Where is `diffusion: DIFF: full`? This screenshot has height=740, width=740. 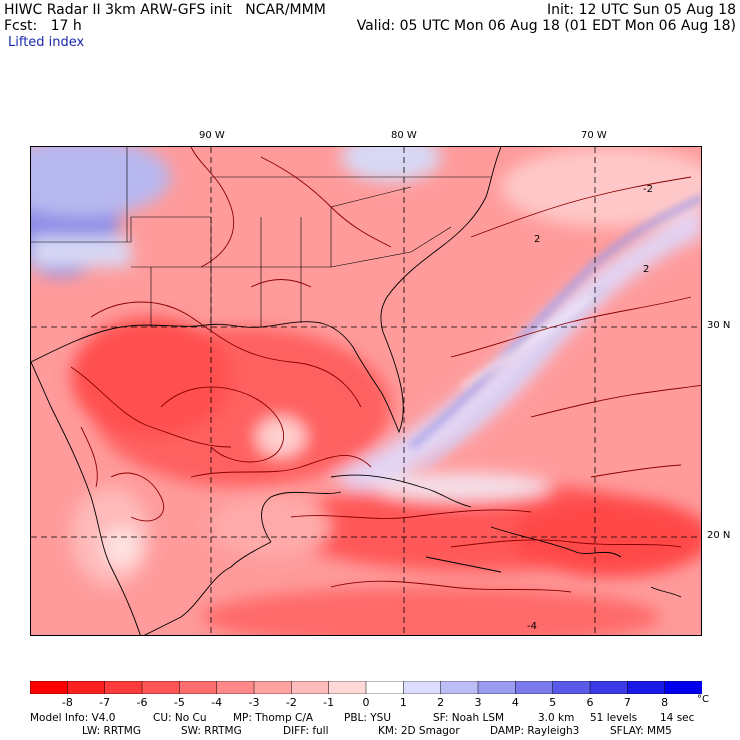 diffusion: DIFF: full is located at coordinates (306, 731).